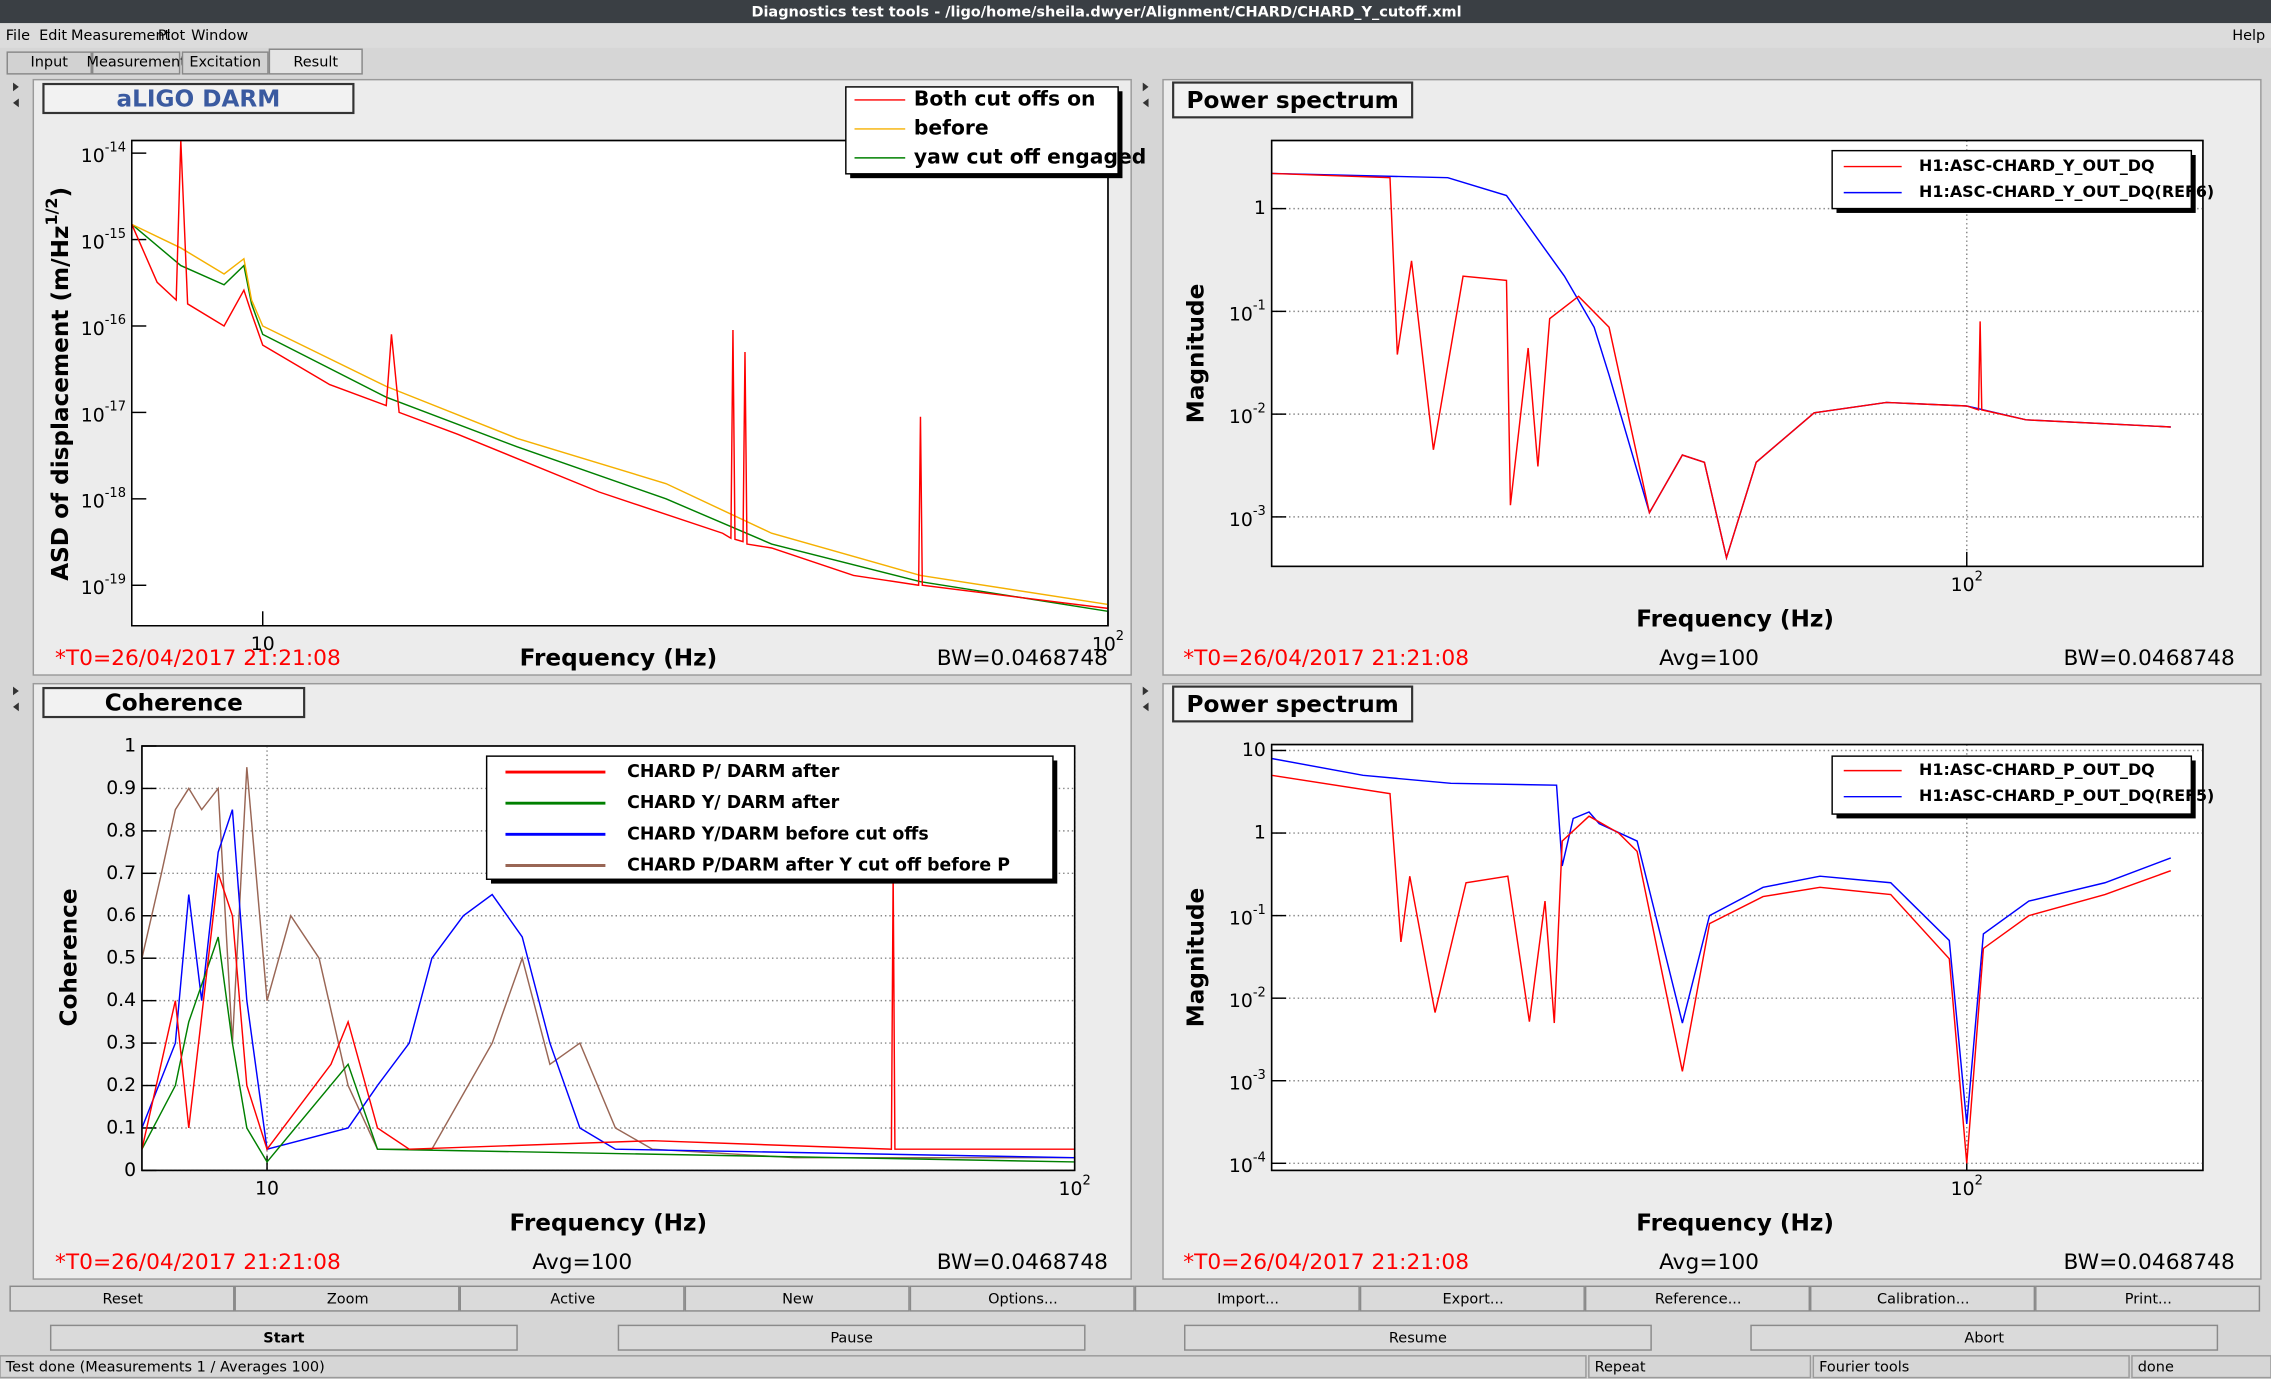 The image size is (2271, 1379). What do you see at coordinates (1259, 305) in the screenshot?
I see `tick-label-exponent: -1` at bounding box center [1259, 305].